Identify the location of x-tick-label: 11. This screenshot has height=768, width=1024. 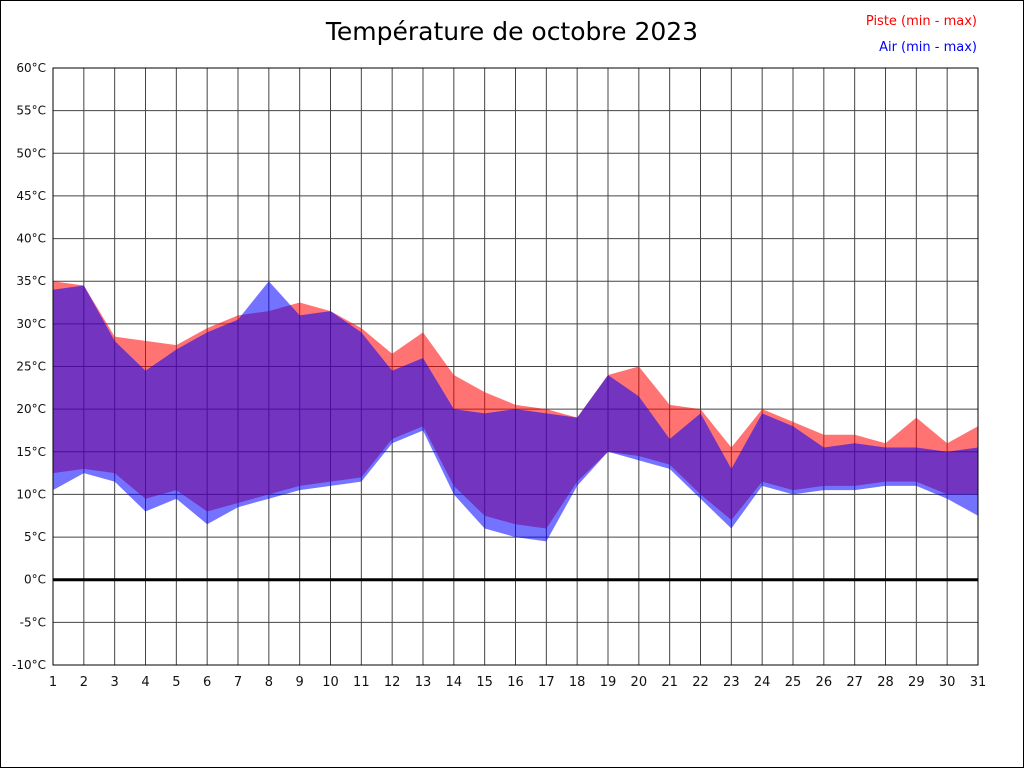
(361, 682).